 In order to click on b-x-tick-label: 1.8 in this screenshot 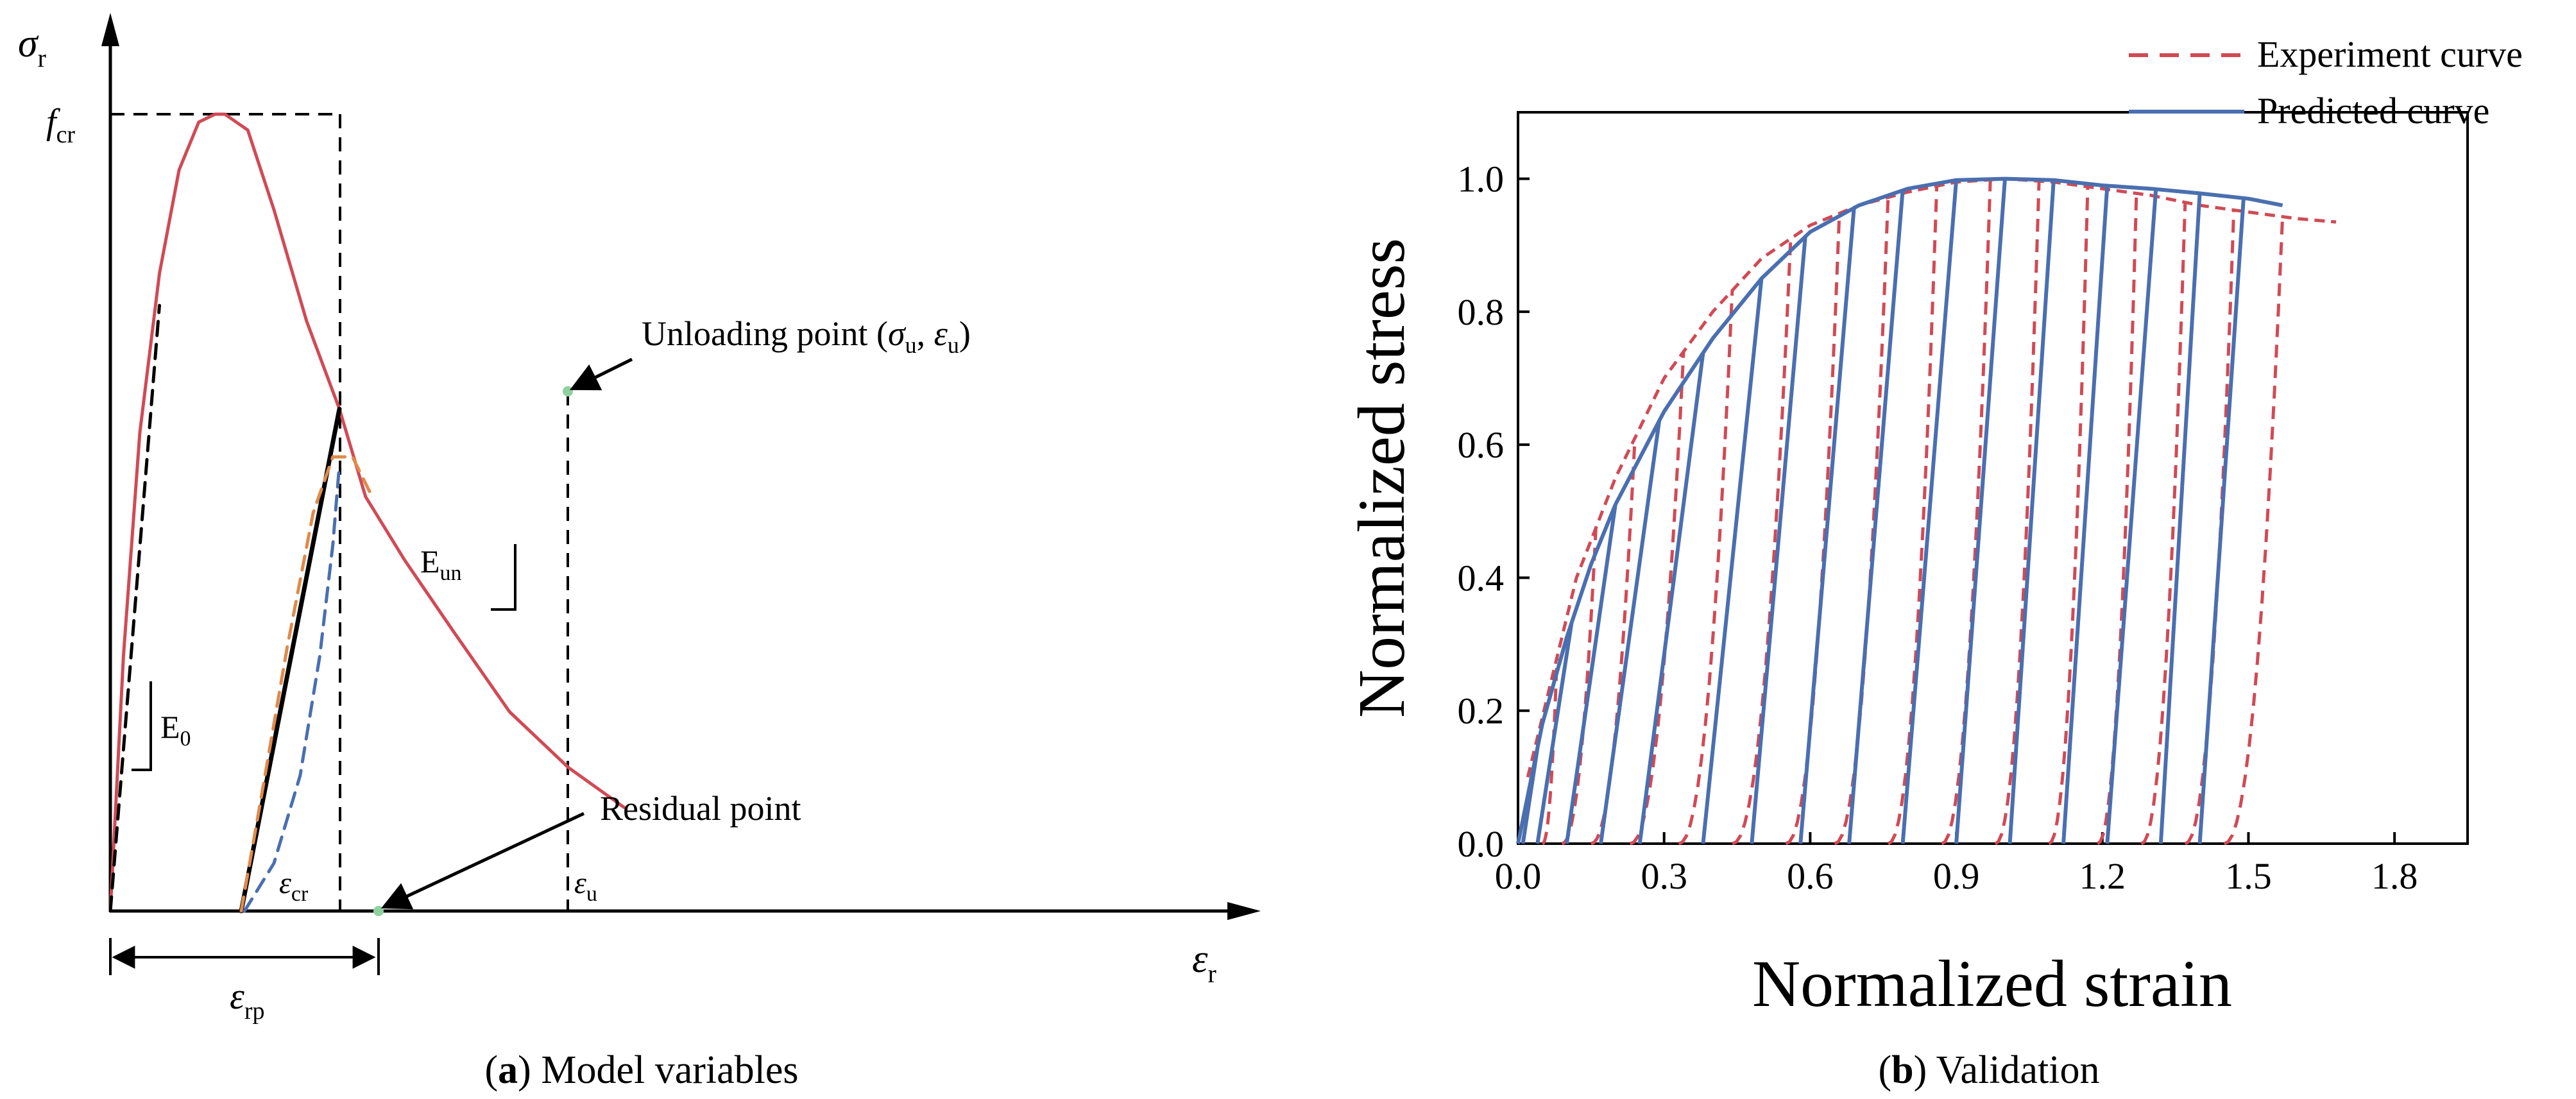, I will do `click(2394, 876)`.